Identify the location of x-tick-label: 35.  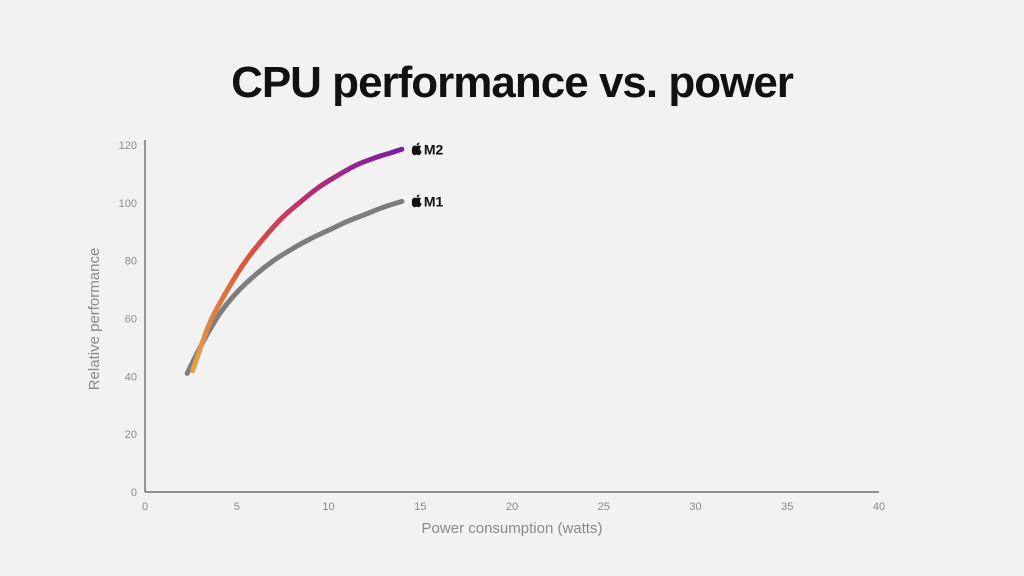
(787, 507).